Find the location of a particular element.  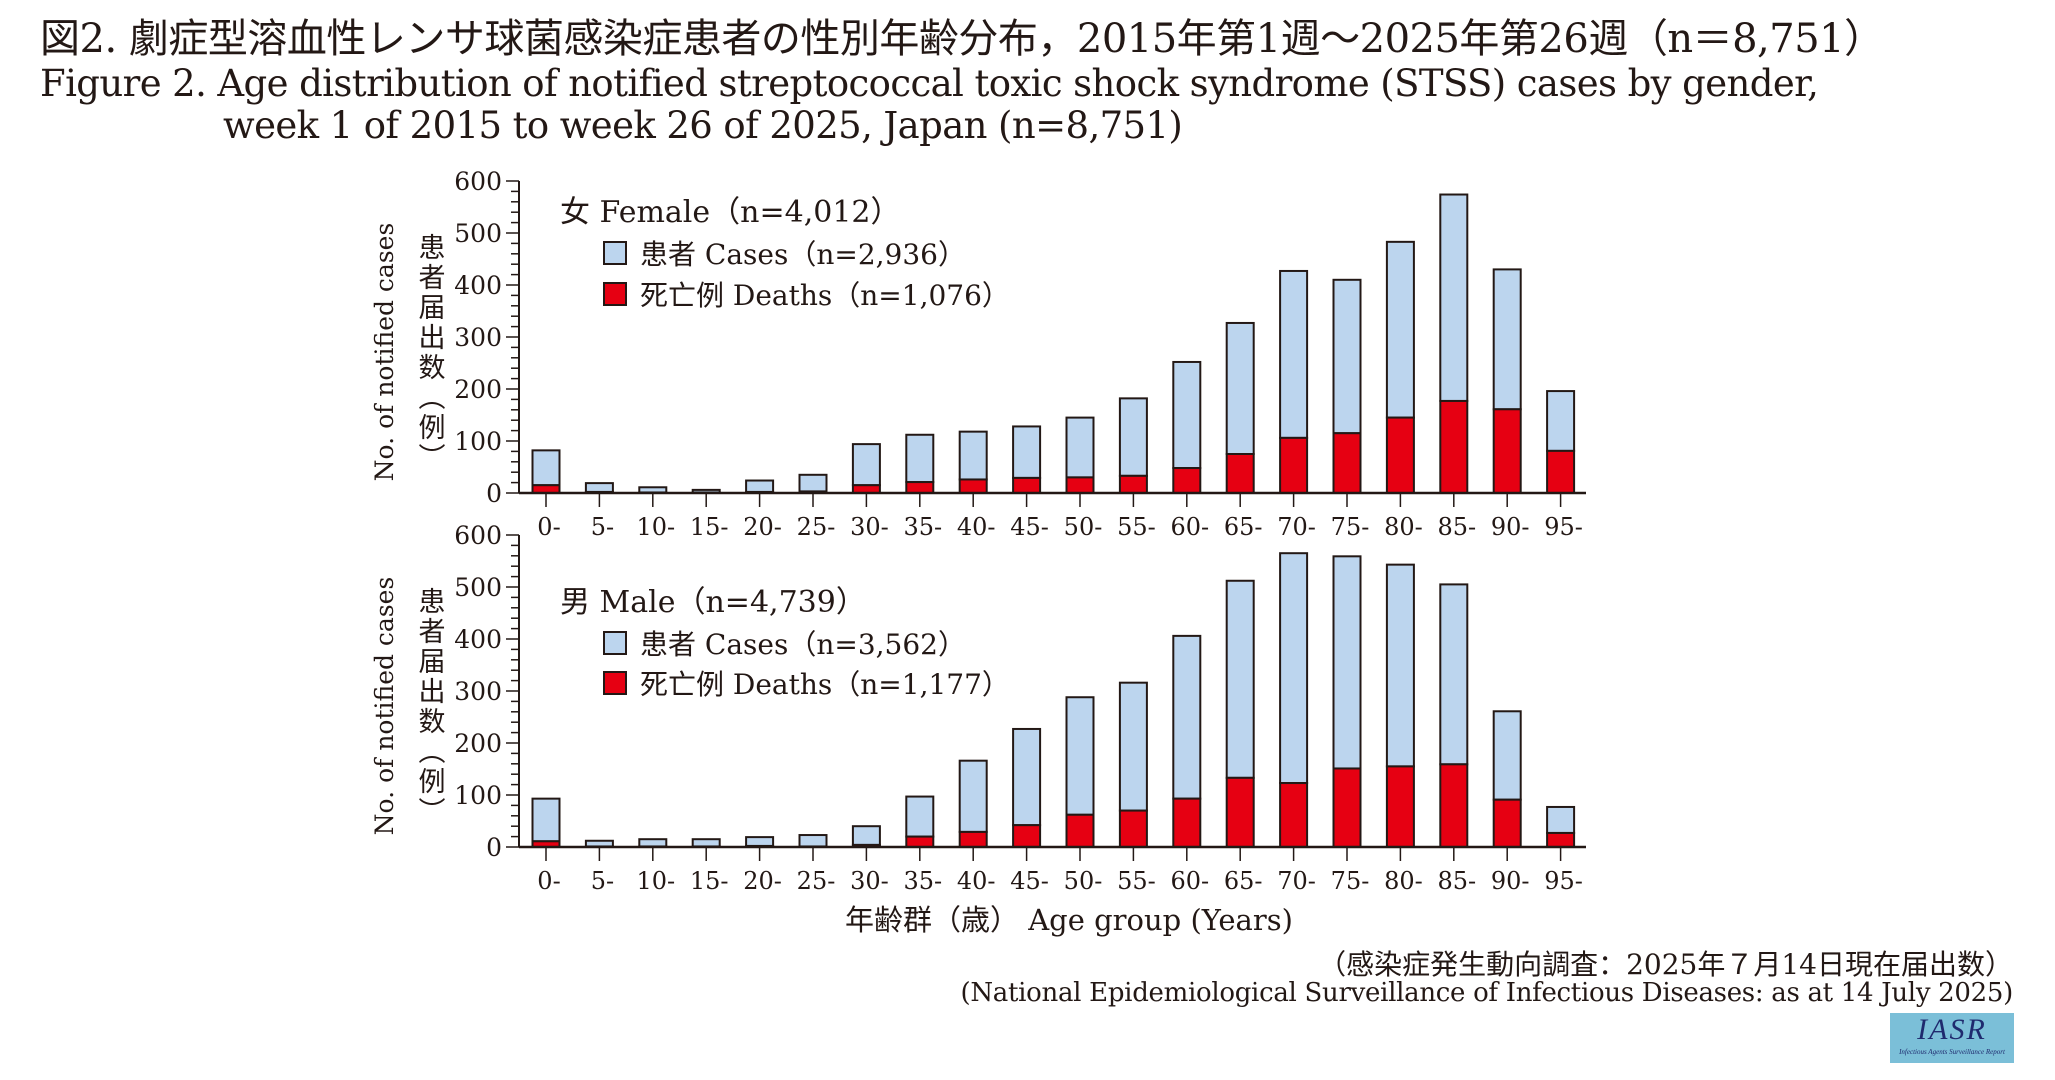

female-y-axis-label-japanese-char: ︶ is located at coordinates (432, 458).